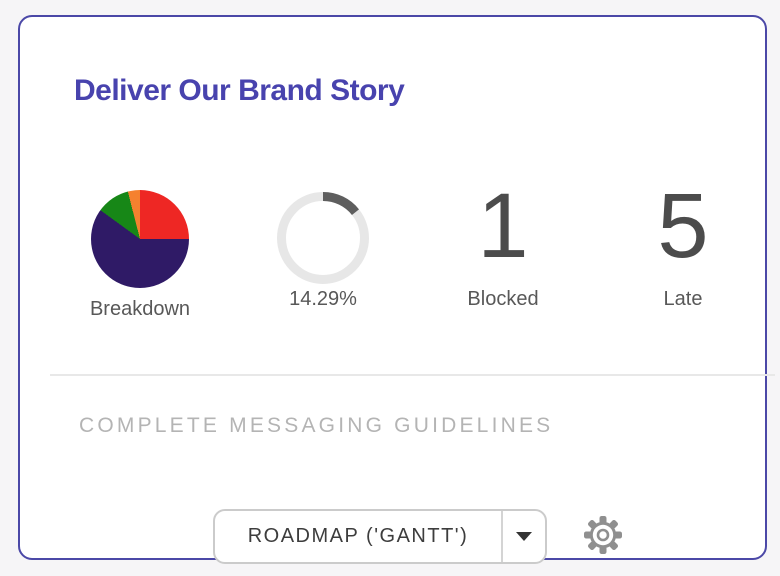 This screenshot has height=576, width=780. What do you see at coordinates (358, 536) in the screenshot?
I see `view-selector-label: ROADMAP ('GANTT')` at bounding box center [358, 536].